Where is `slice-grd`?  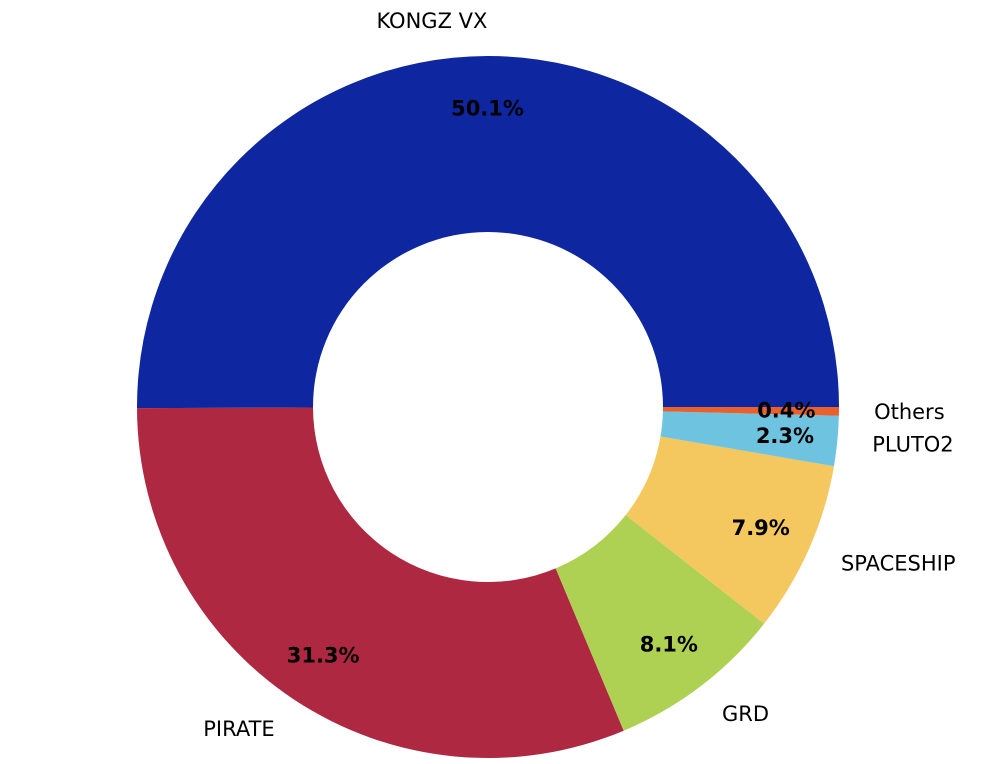
slice-grd is located at coordinates (660, 623).